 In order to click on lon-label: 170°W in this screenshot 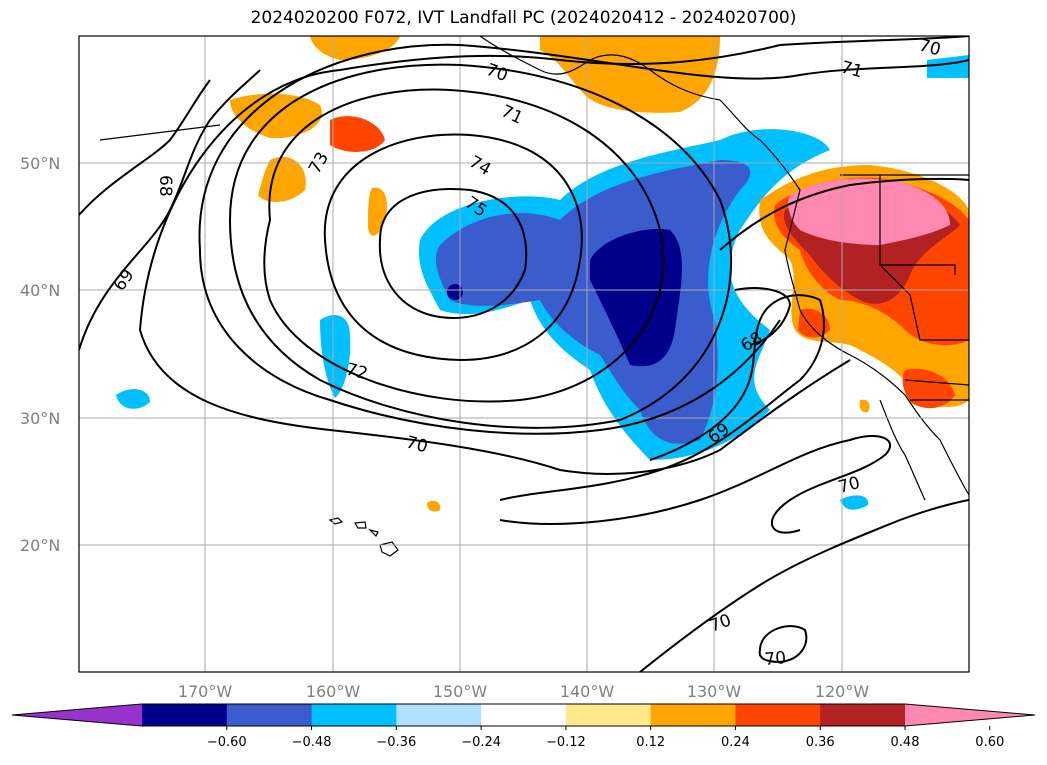, I will do `click(205, 691)`.